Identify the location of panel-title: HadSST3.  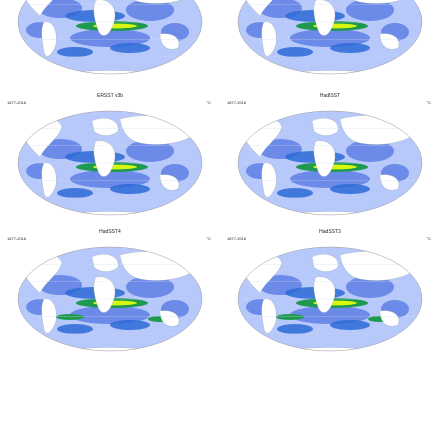
(330, 232).